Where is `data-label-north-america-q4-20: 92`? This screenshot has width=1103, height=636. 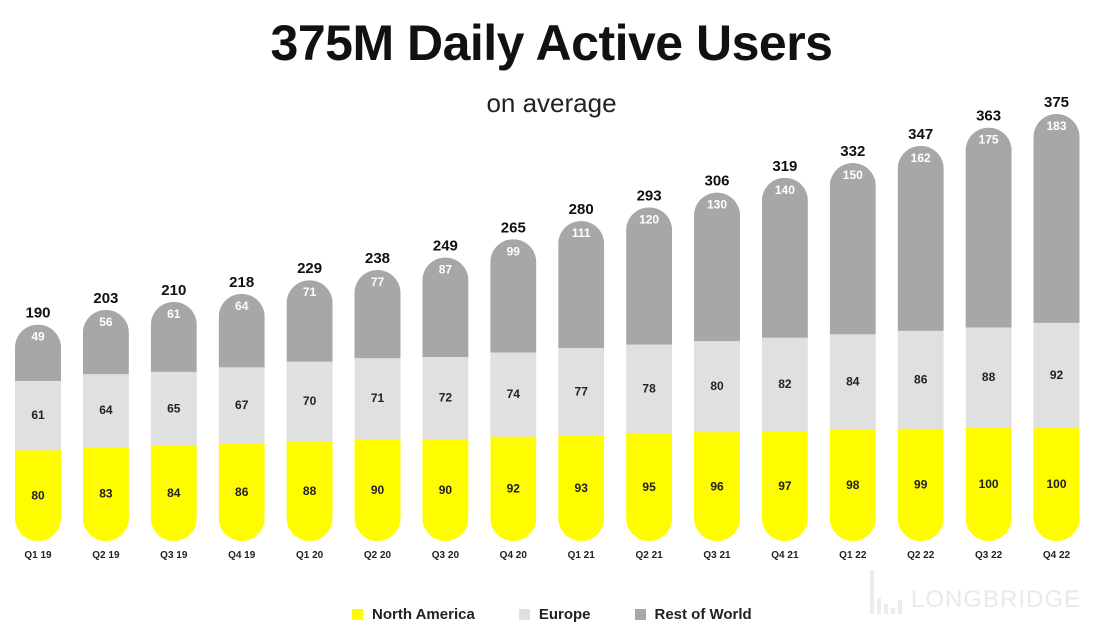 data-label-north-america-q4-20: 92 is located at coordinates (514, 489).